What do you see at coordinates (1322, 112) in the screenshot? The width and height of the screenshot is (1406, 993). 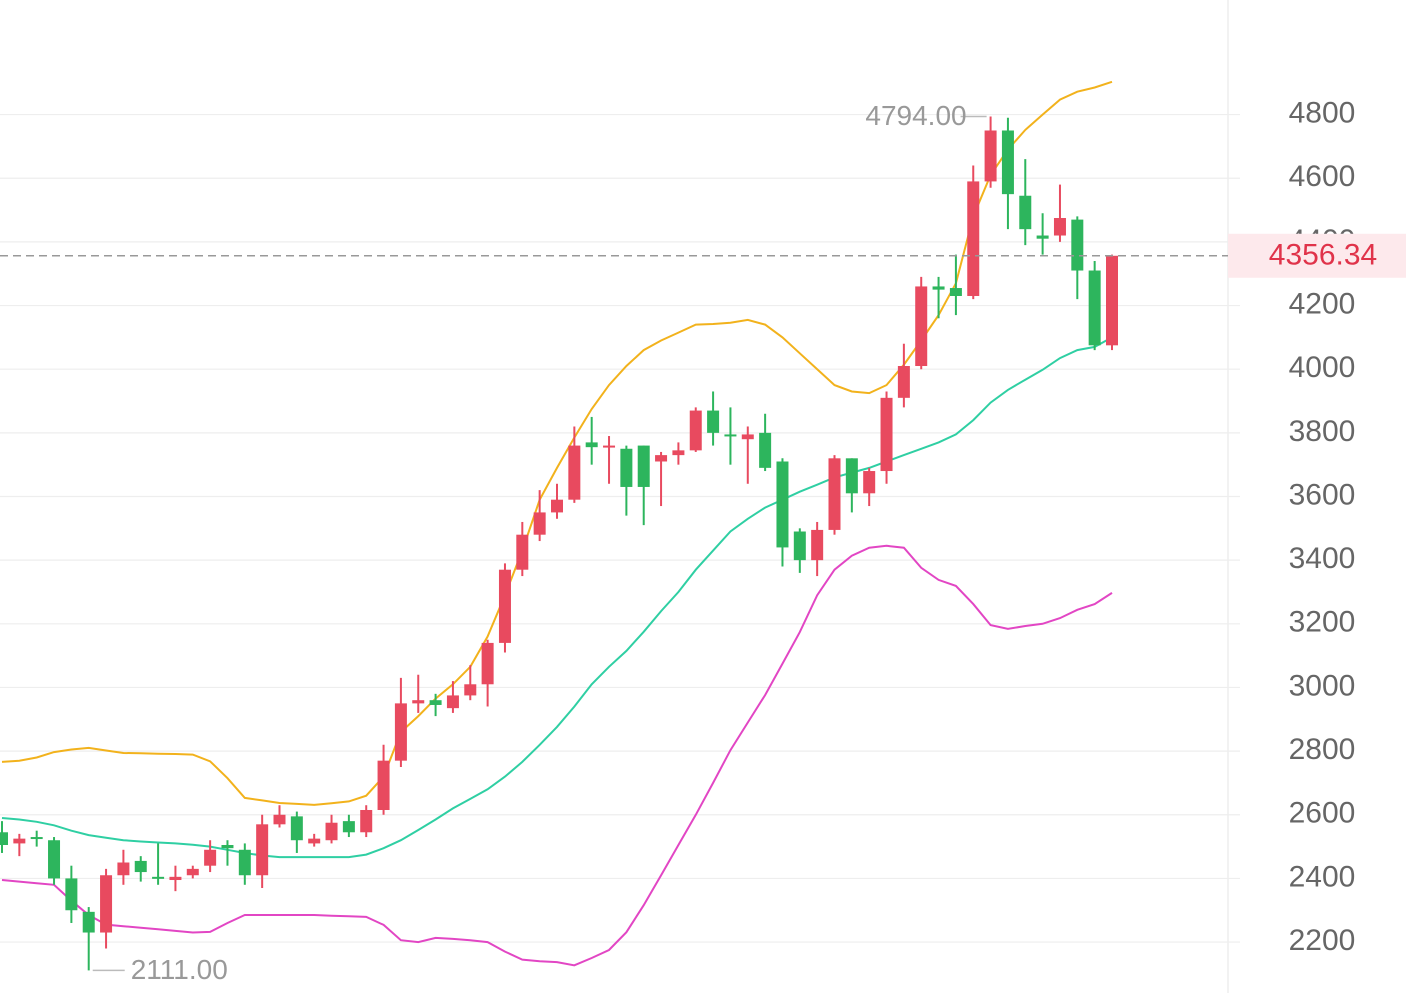 I see `y-tick-label: 4800` at bounding box center [1322, 112].